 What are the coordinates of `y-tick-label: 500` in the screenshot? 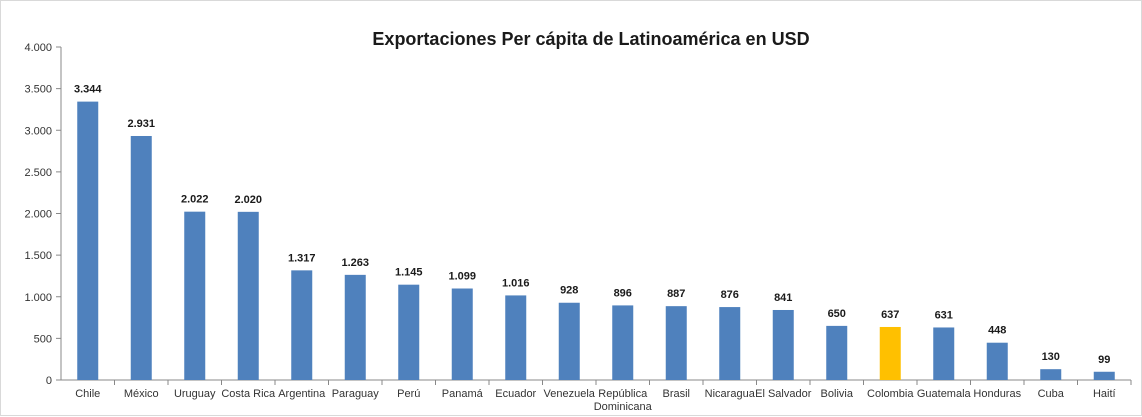 It's located at (43, 339).